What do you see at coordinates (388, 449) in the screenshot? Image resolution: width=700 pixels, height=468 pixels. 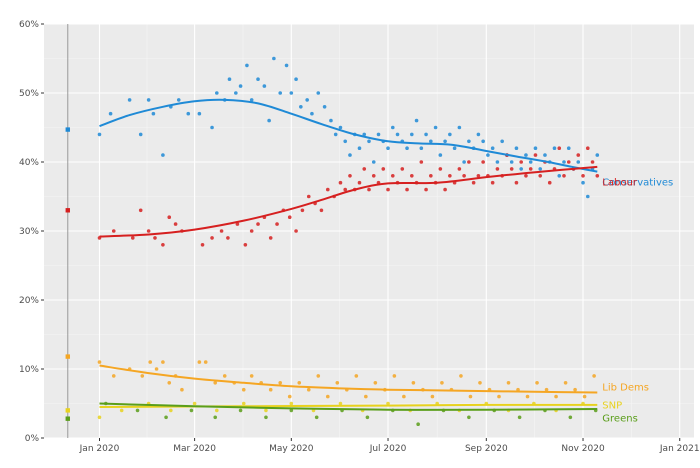 I see `x-tick-label: Jul 2020` at bounding box center [388, 449].